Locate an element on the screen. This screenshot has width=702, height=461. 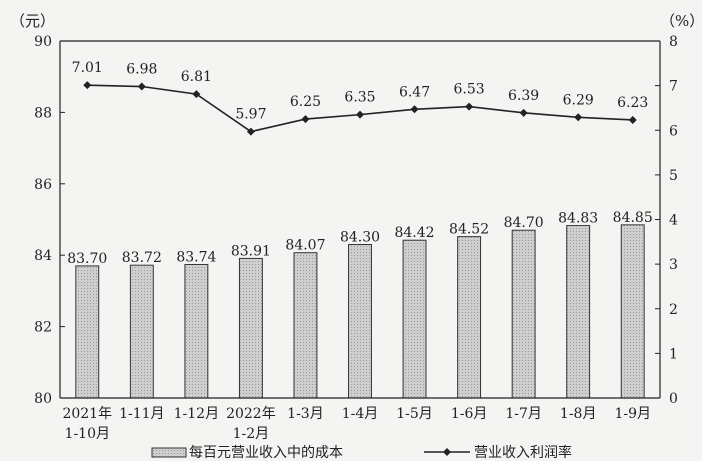
bar-data-label: 84.52 is located at coordinates (469, 230).